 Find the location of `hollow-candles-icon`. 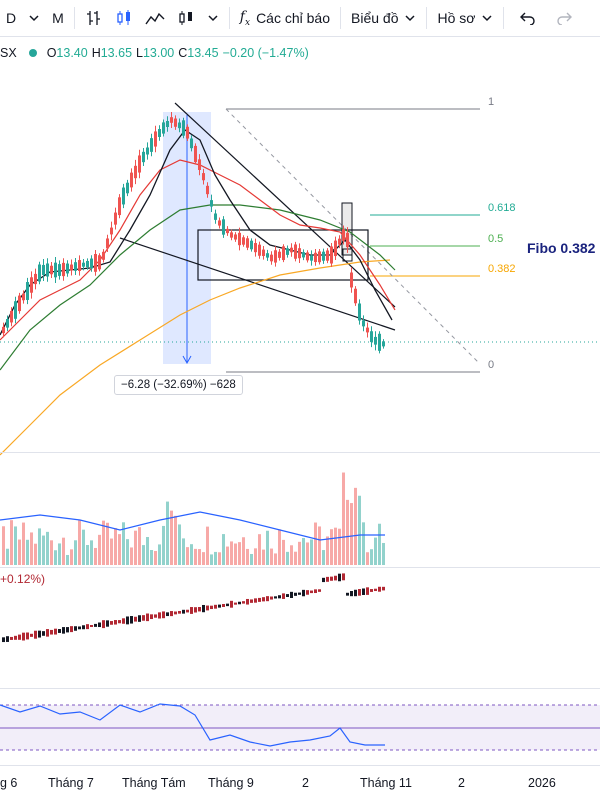

hollow-candles-icon is located at coordinates (186, 18).